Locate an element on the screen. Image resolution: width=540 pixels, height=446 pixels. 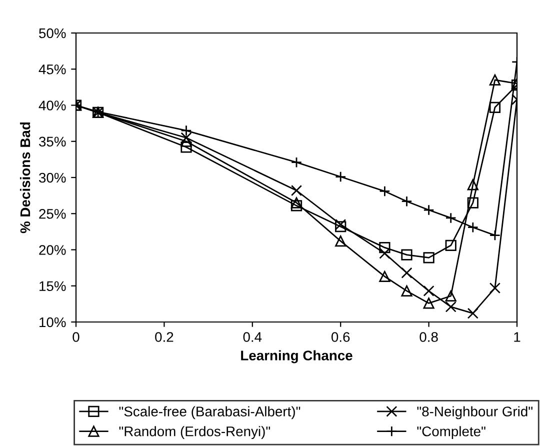
y-tick-label: 45% is located at coordinates (52, 69).